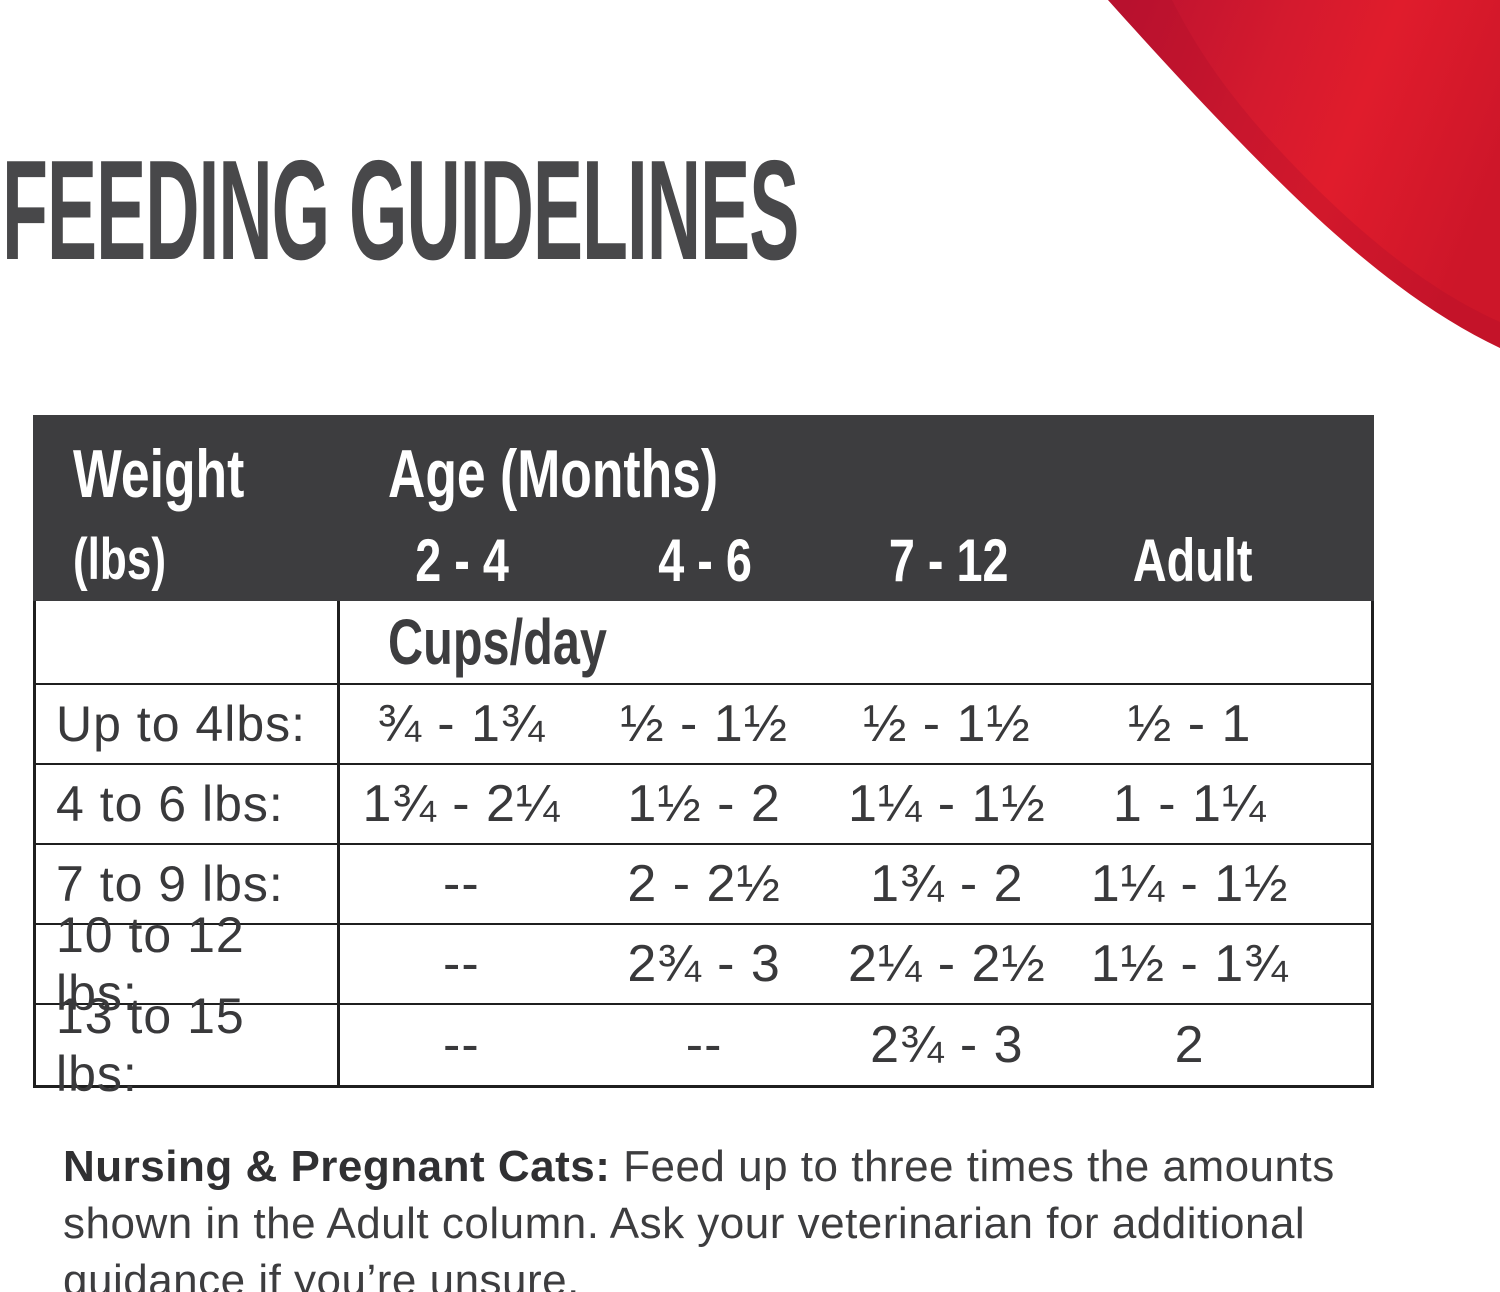 The width and height of the screenshot is (1500, 1292). I want to click on value-cells: ¾ - 1¾ ½ - 1½ ½ - 1½ ½ - 1, so click(855, 724).